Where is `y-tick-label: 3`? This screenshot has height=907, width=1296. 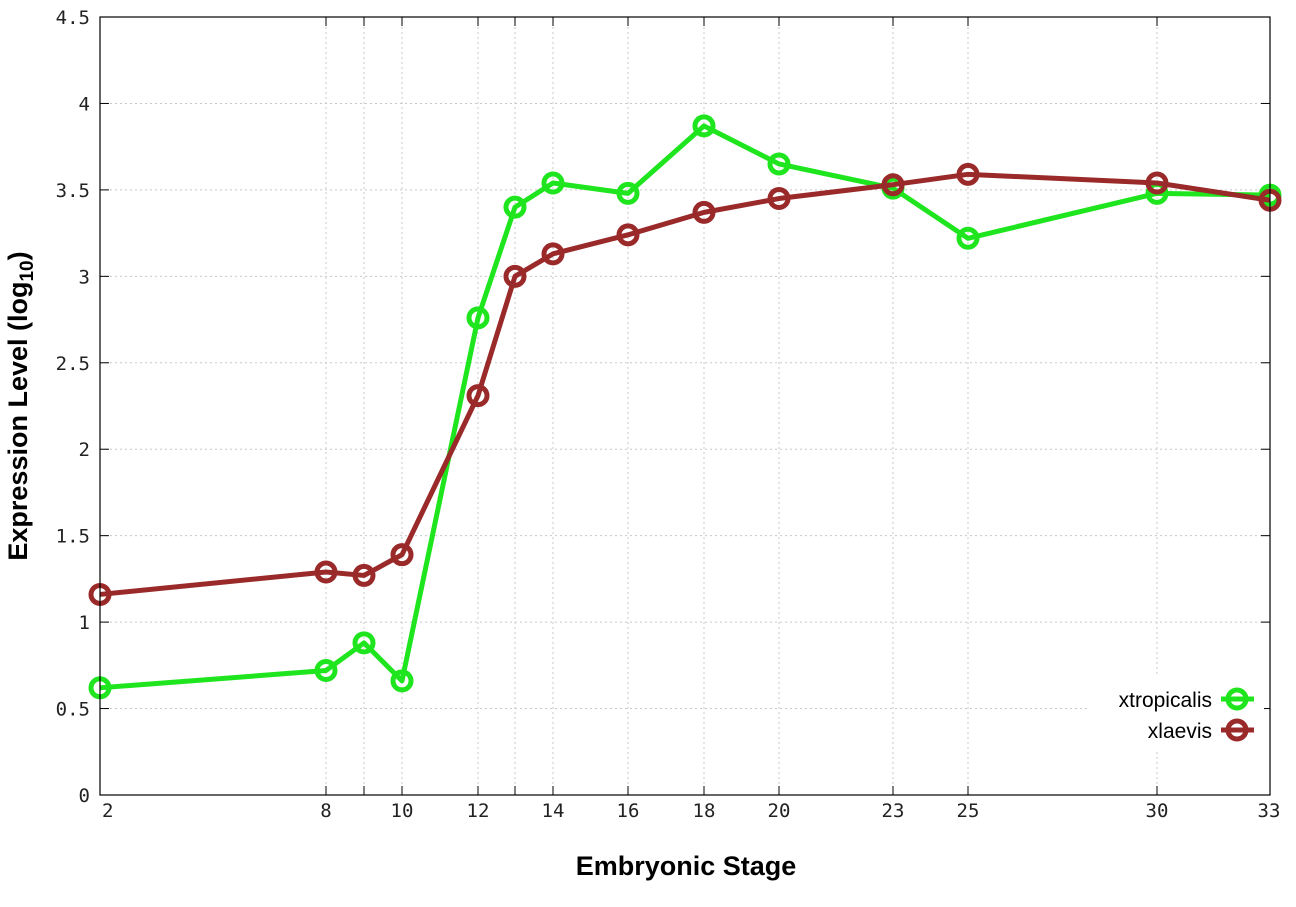 y-tick-label: 3 is located at coordinates (84, 277).